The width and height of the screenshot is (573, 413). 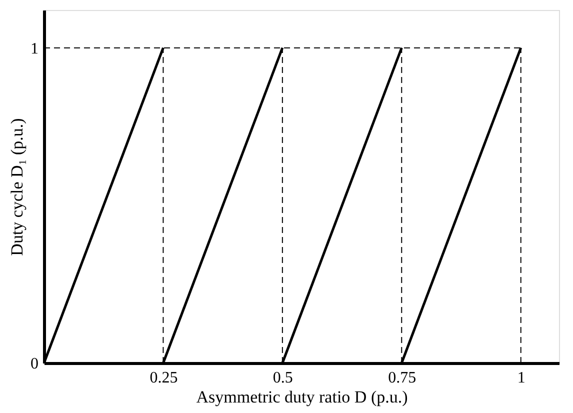 What do you see at coordinates (302, 397) in the screenshot?
I see `x-axis-title: Asymmetric duty ratio D (p.u.)` at bounding box center [302, 397].